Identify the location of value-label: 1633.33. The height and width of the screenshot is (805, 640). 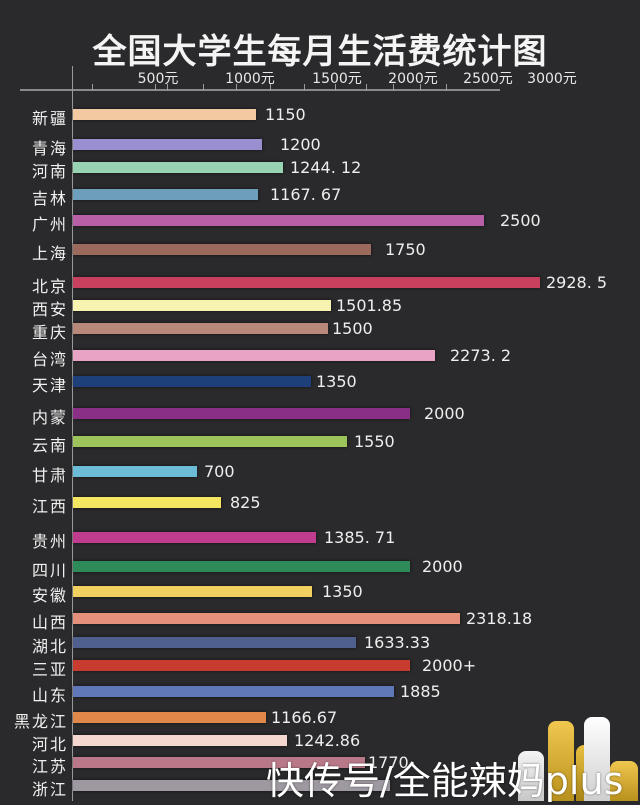
(397, 642).